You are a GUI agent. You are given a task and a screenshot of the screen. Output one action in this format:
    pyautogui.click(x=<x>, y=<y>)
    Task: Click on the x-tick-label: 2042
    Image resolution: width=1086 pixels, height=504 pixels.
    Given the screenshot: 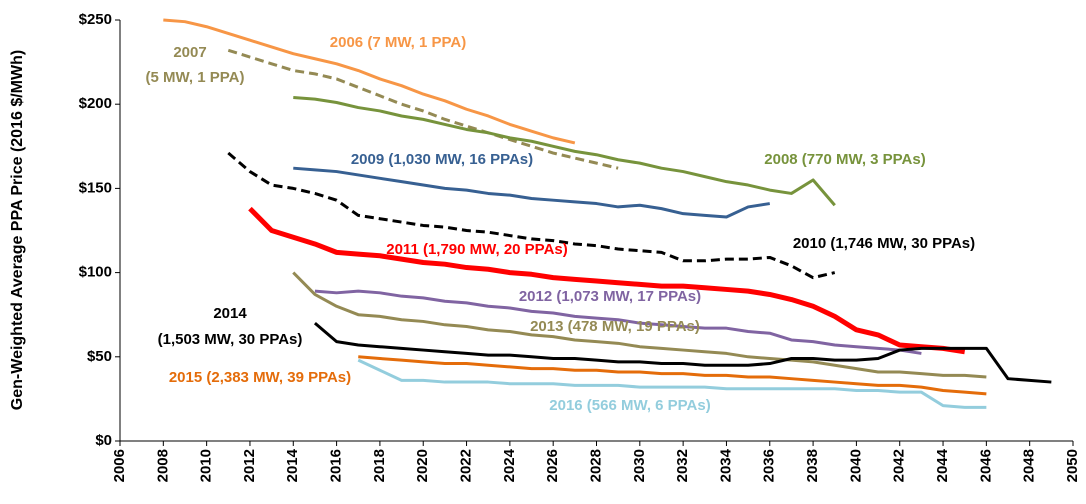 What is the action you would take?
    pyautogui.click(x=899, y=465)
    